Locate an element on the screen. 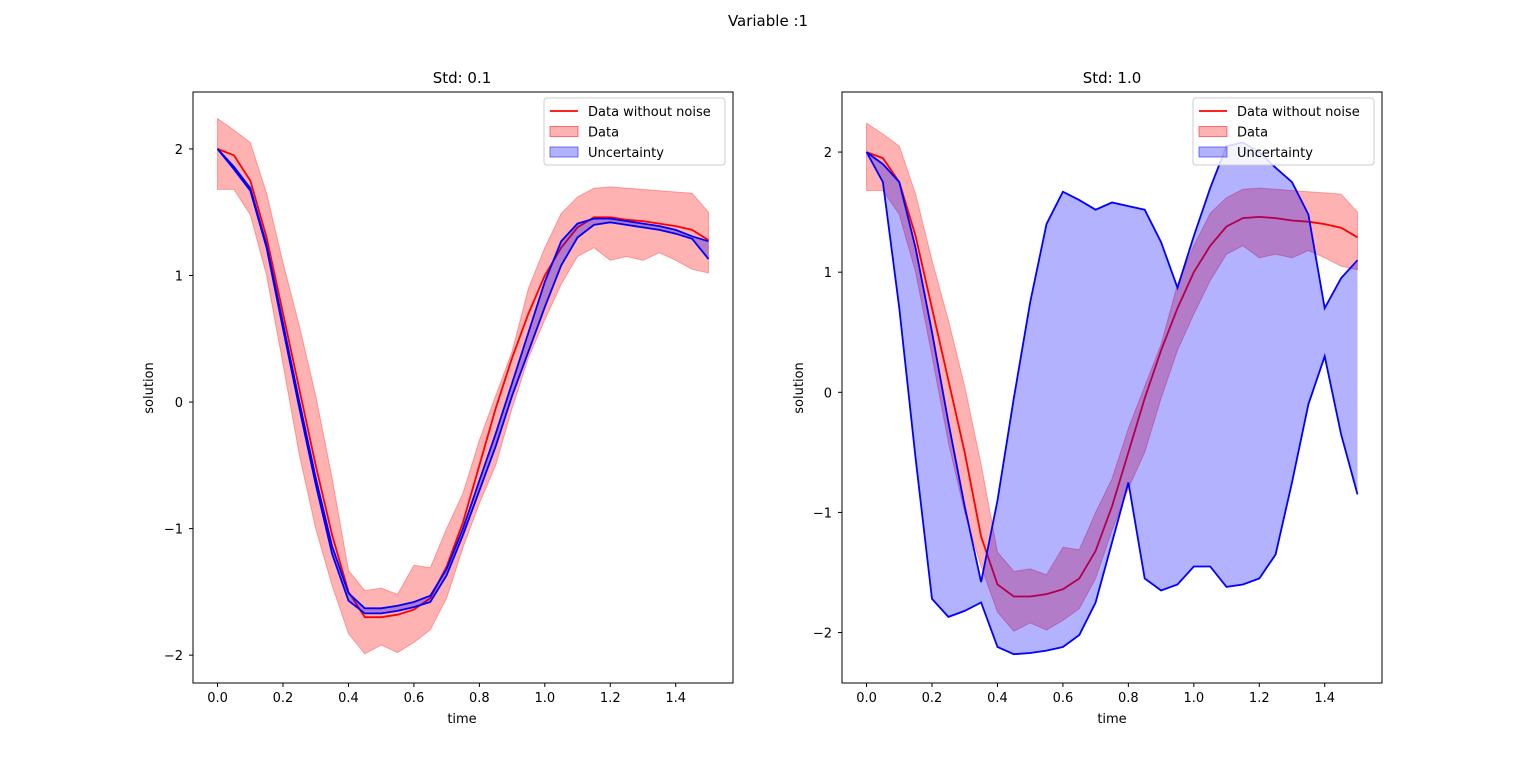  subplot-title: Std: 1.0 is located at coordinates (1112, 78).